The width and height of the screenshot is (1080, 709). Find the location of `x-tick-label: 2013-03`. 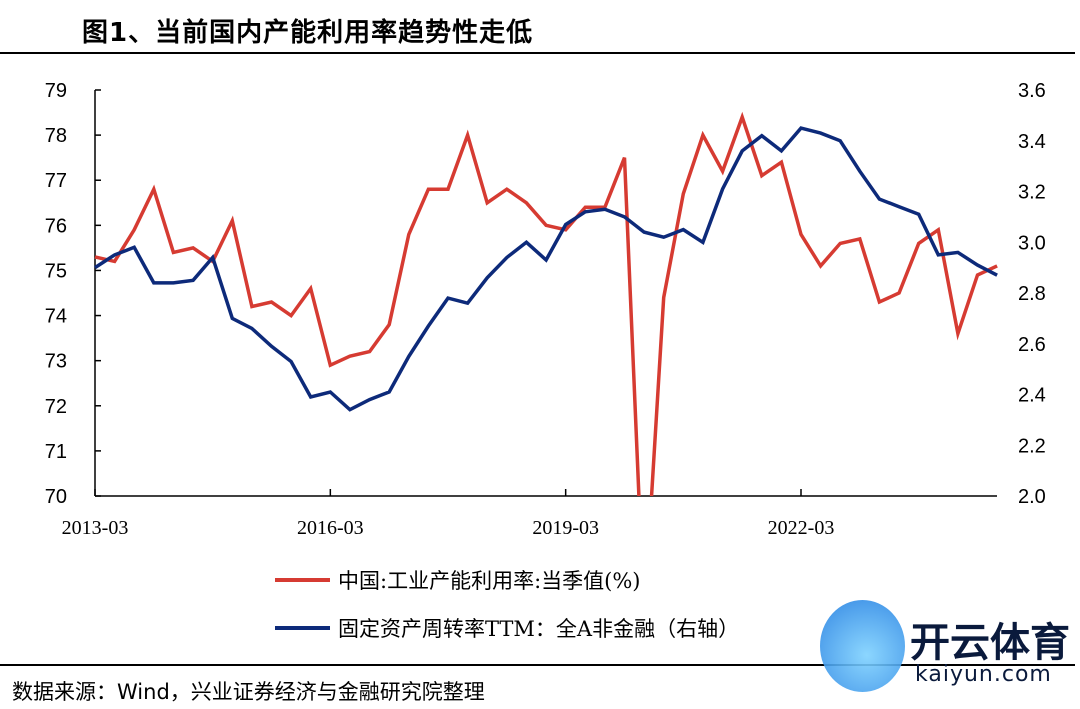

x-tick-label: 2013-03 is located at coordinates (95, 528).